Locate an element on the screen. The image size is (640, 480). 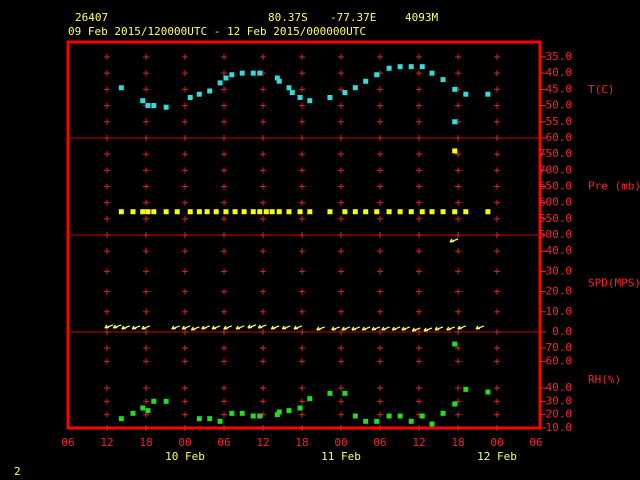
x-tick-label: 06 is located at coordinates (223, 442).